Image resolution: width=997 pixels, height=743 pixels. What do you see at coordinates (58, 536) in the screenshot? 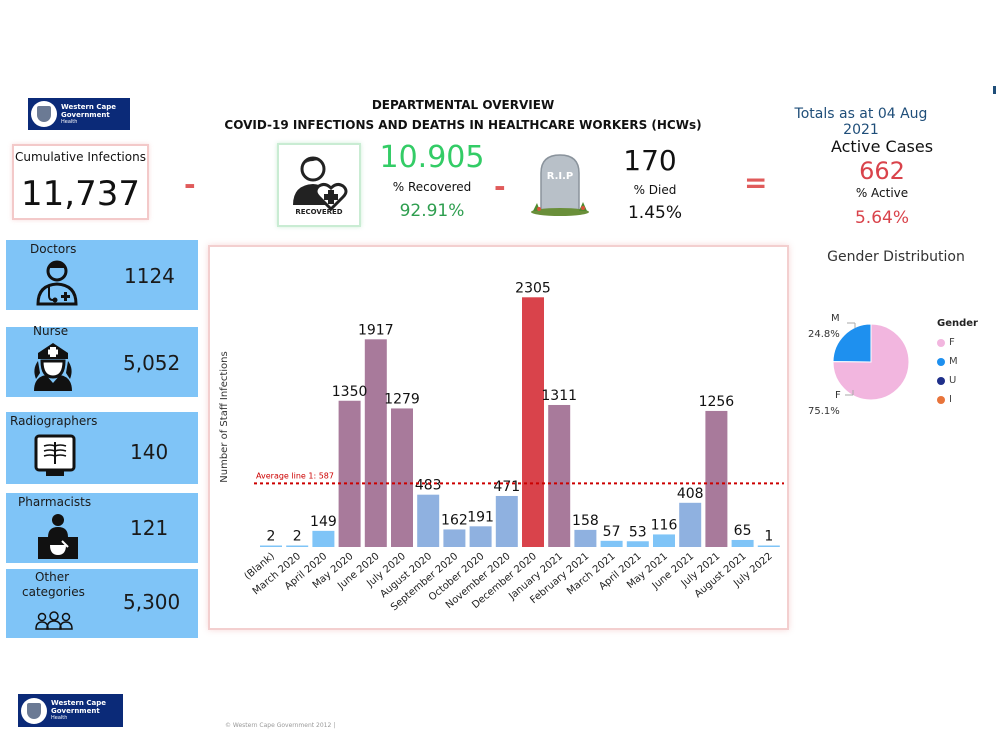
I see `pharmacist-icon` at bounding box center [58, 536].